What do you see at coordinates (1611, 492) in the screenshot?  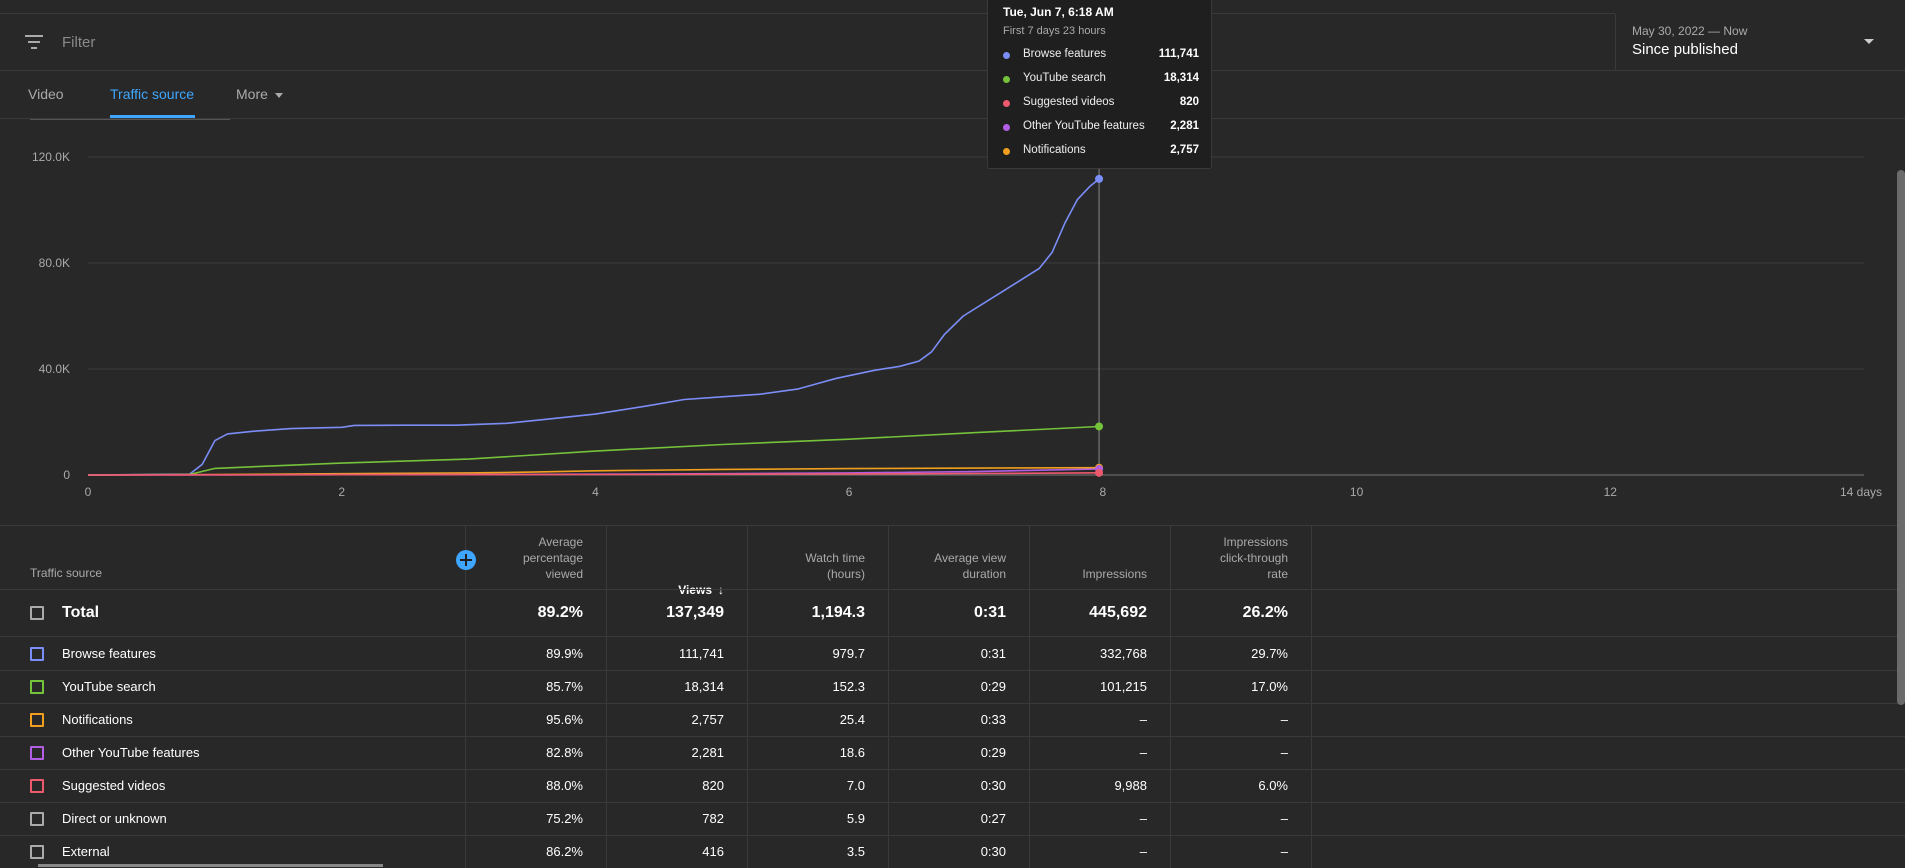 I see `x-tick-label: 12` at bounding box center [1611, 492].